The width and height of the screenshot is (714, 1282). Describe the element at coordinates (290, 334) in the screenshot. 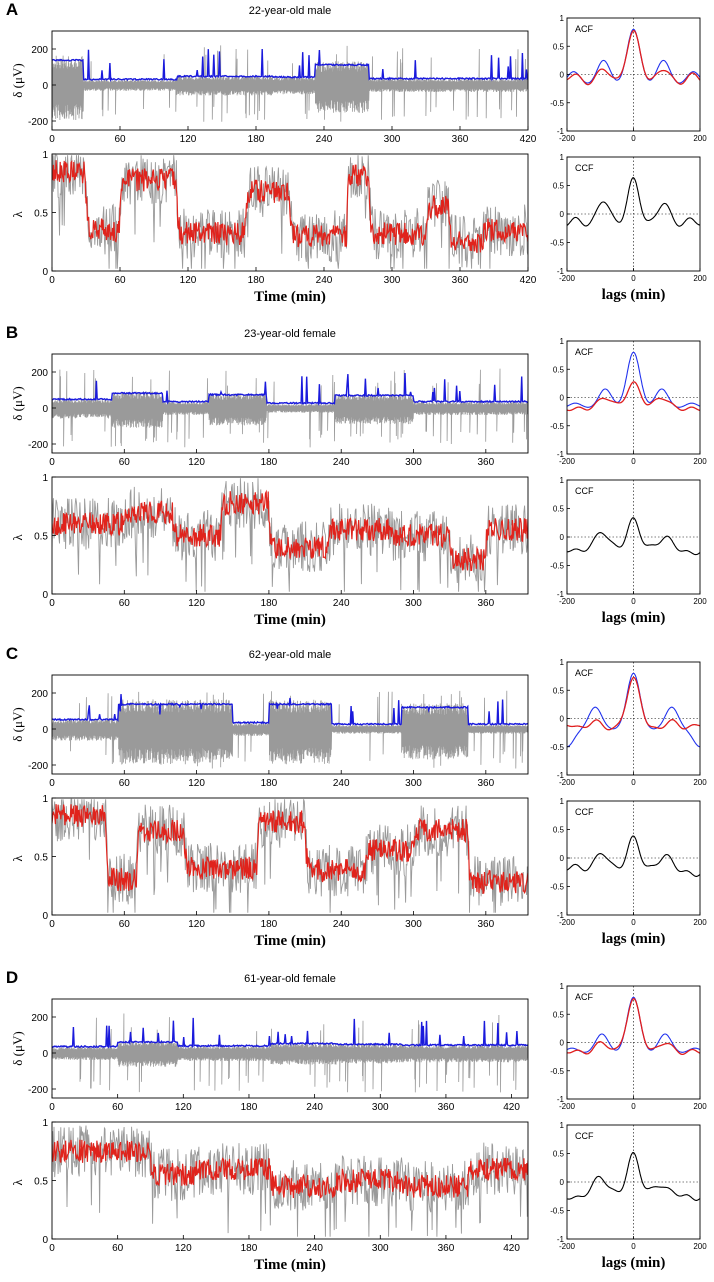

I see `panel-title: 23-year-old female` at that location.